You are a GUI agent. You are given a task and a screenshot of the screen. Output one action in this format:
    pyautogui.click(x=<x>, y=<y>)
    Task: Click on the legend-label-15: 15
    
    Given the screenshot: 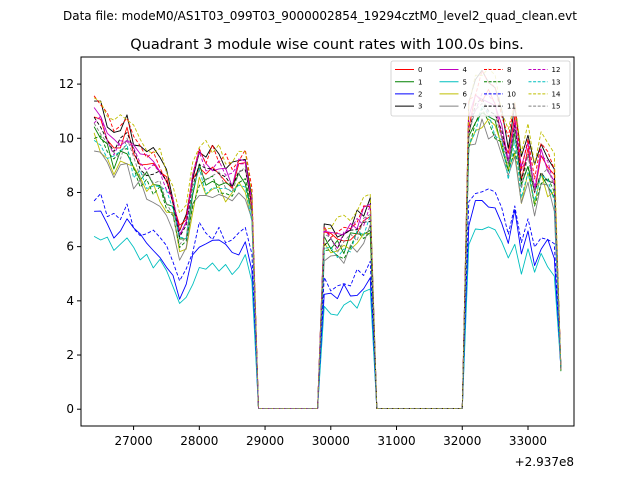 What is the action you would take?
    pyautogui.click(x=556, y=107)
    